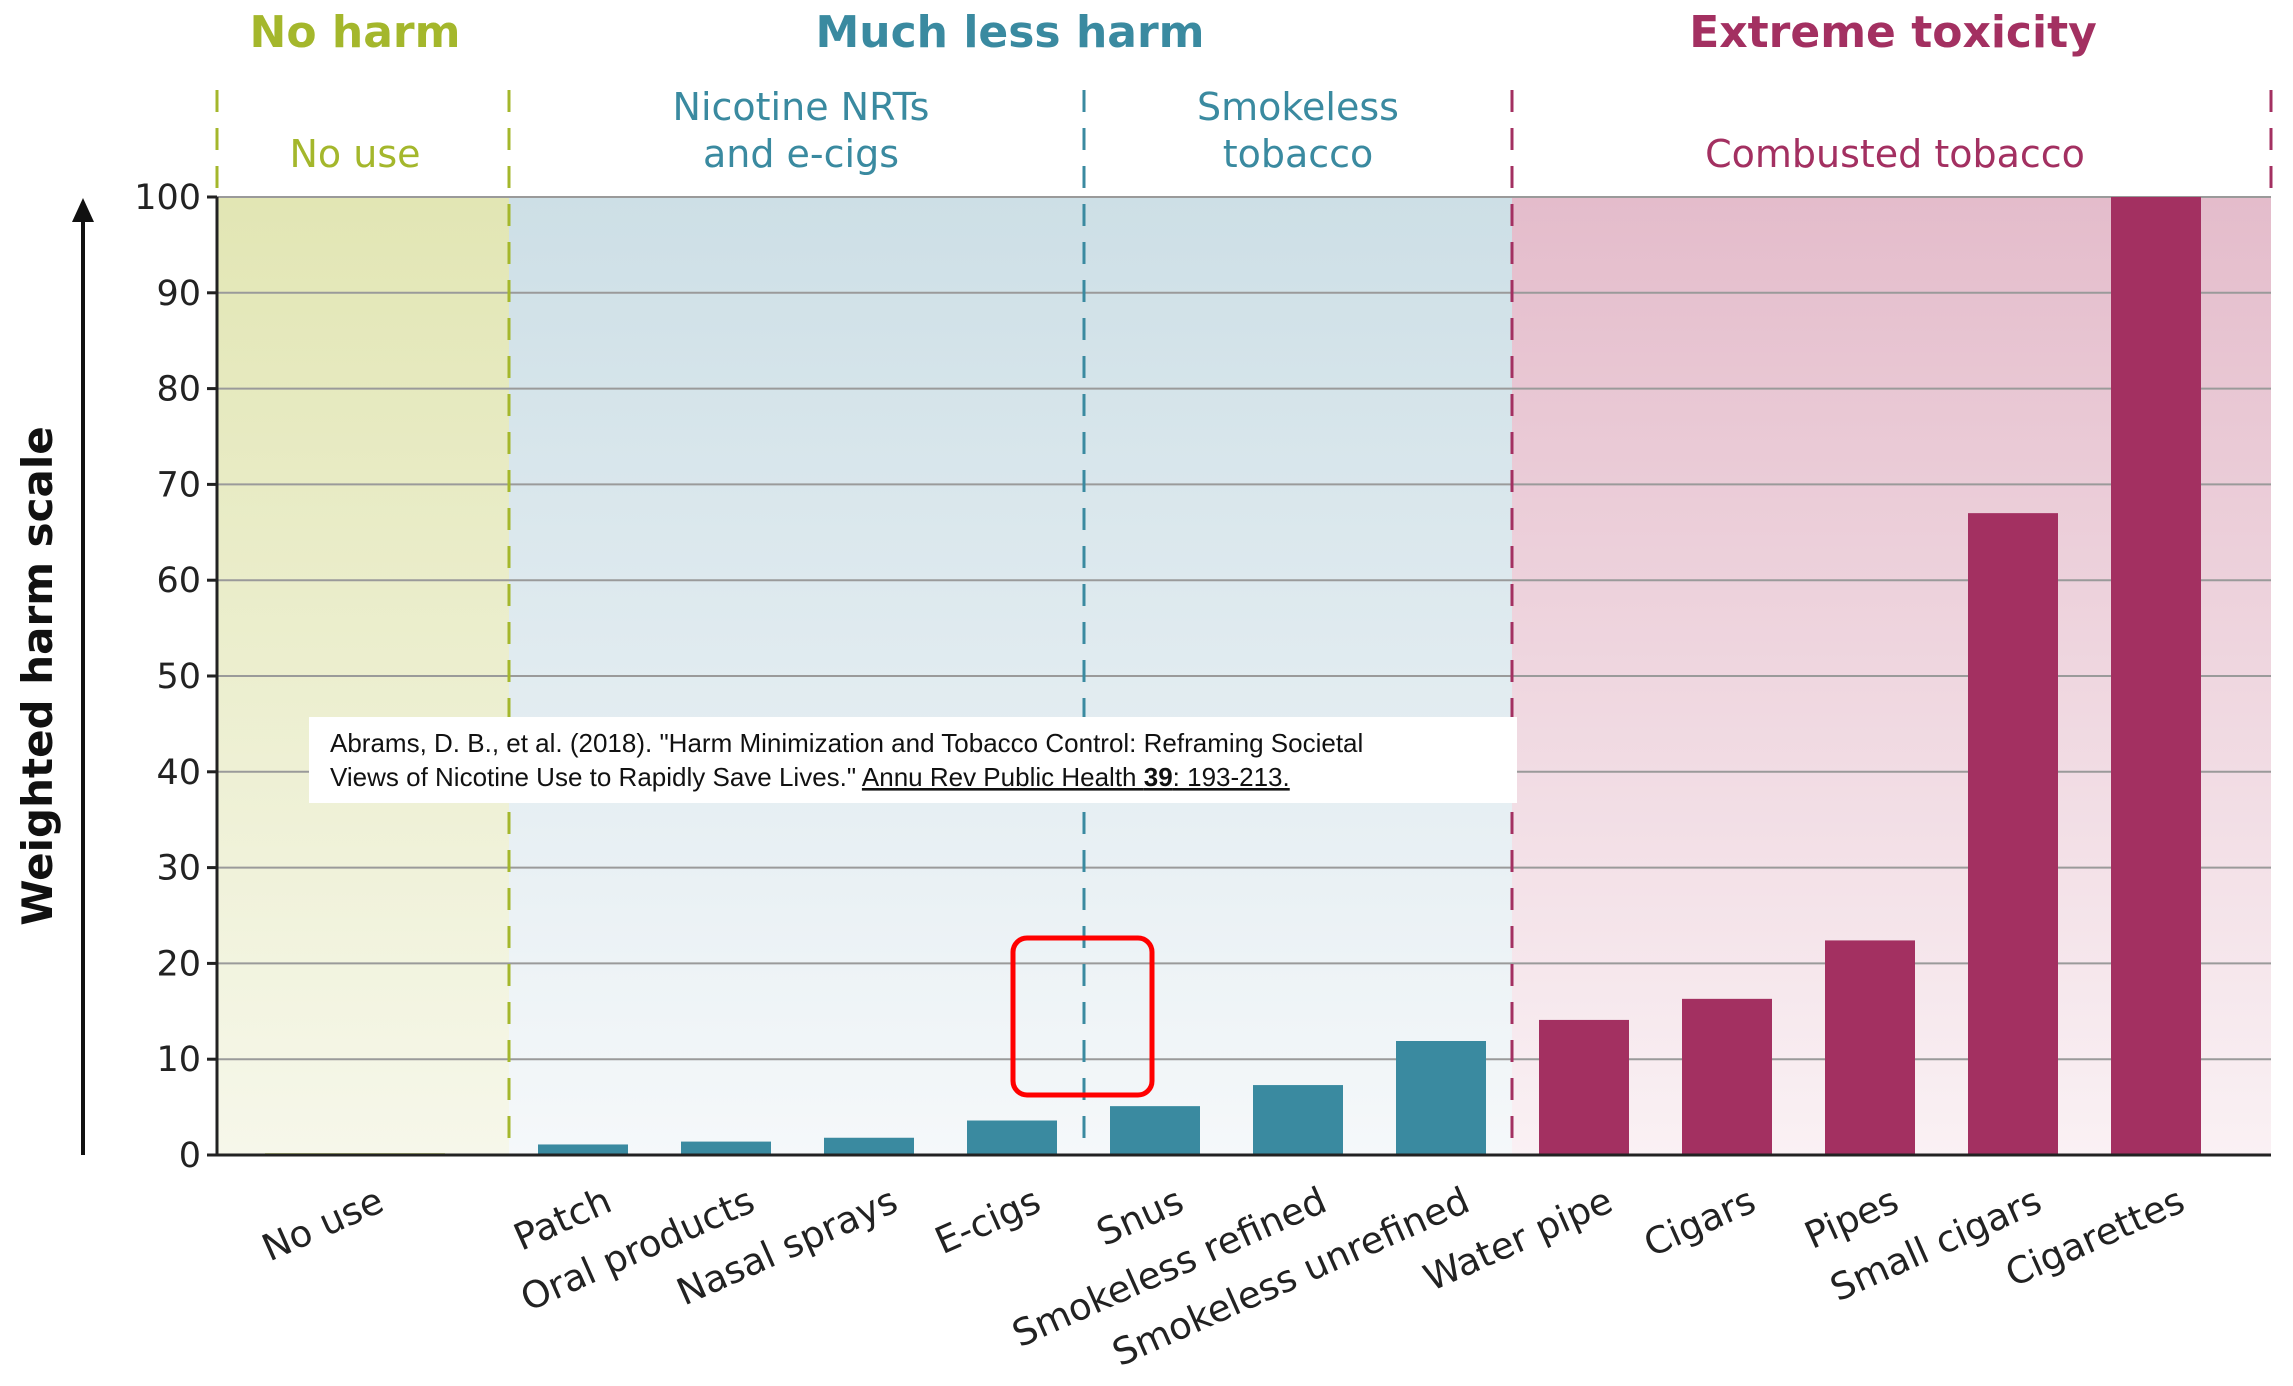 Image resolution: width=2293 pixels, height=1386 pixels. What do you see at coordinates (1700, 1222) in the screenshot?
I see `x-tick-label: Cigars` at bounding box center [1700, 1222].